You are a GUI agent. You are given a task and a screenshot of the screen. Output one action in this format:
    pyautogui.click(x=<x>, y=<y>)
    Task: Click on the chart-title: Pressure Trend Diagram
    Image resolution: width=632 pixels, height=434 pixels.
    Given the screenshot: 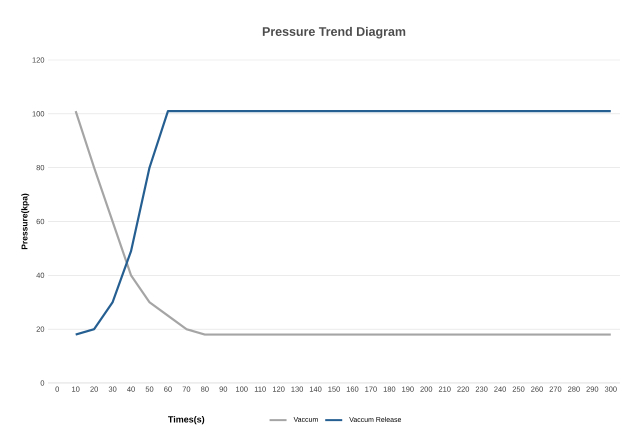 What is the action you would take?
    pyautogui.click(x=334, y=32)
    